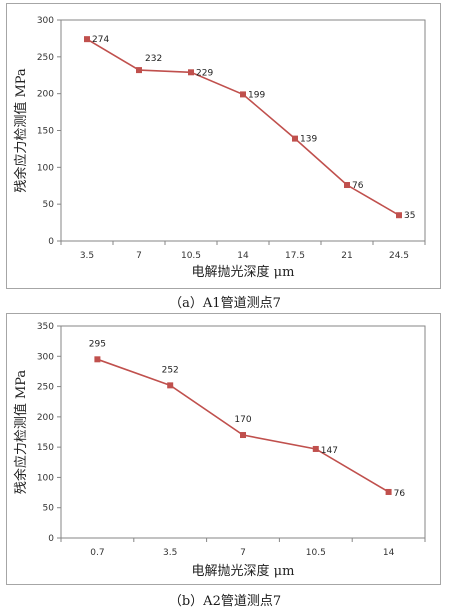 Image resolution: width=450 pixels, height=609 pixels. I want to click on x-tick-label: 24.5, so click(399, 256).